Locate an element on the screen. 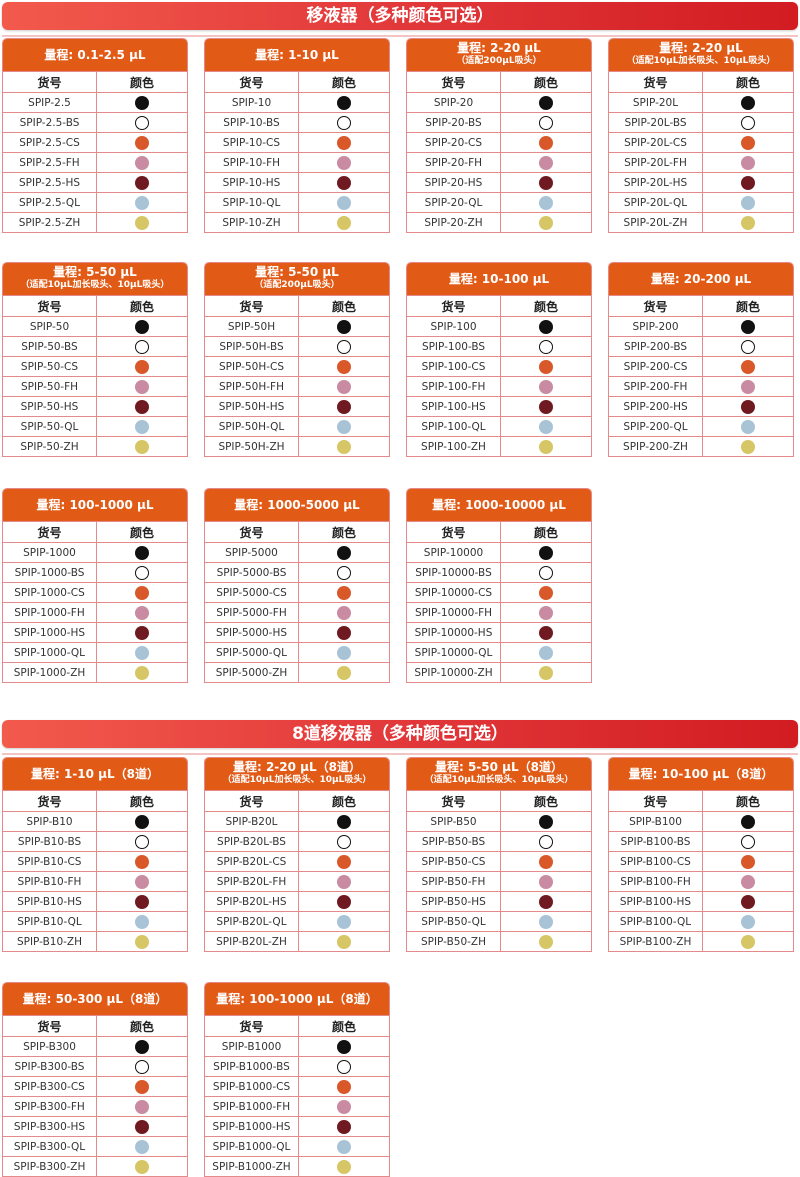 The height and width of the screenshot is (1177, 800). product-code: SPIP-20-FH is located at coordinates (454, 162).